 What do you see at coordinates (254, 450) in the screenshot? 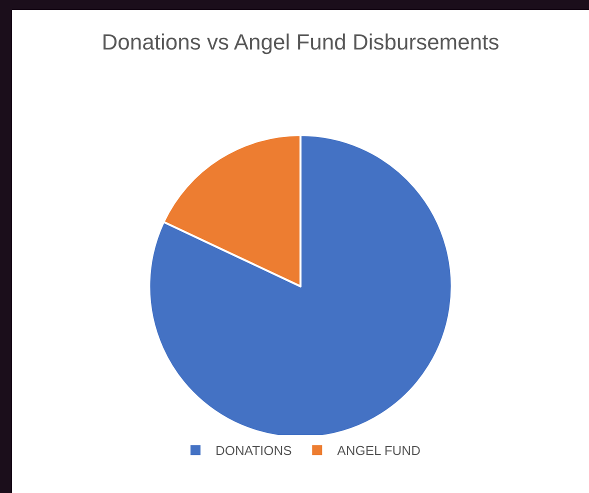
I see `legend-label: DONATIONS` at bounding box center [254, 450].